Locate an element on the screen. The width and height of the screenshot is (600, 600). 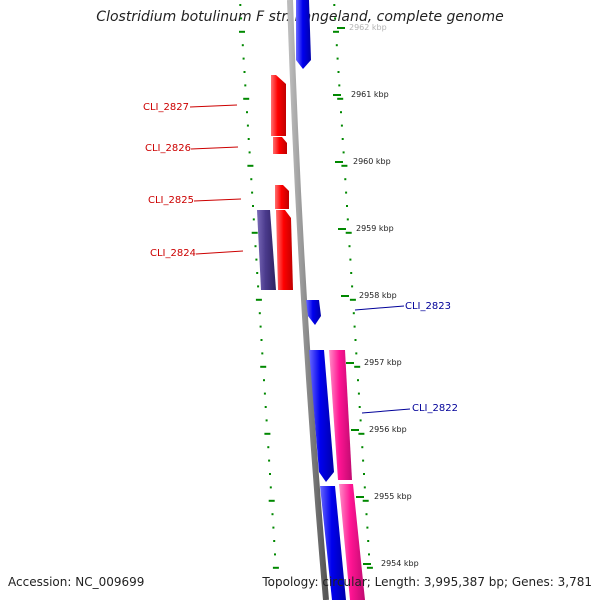
gene-cli-2822-pink is located at coordinates (340, 415).